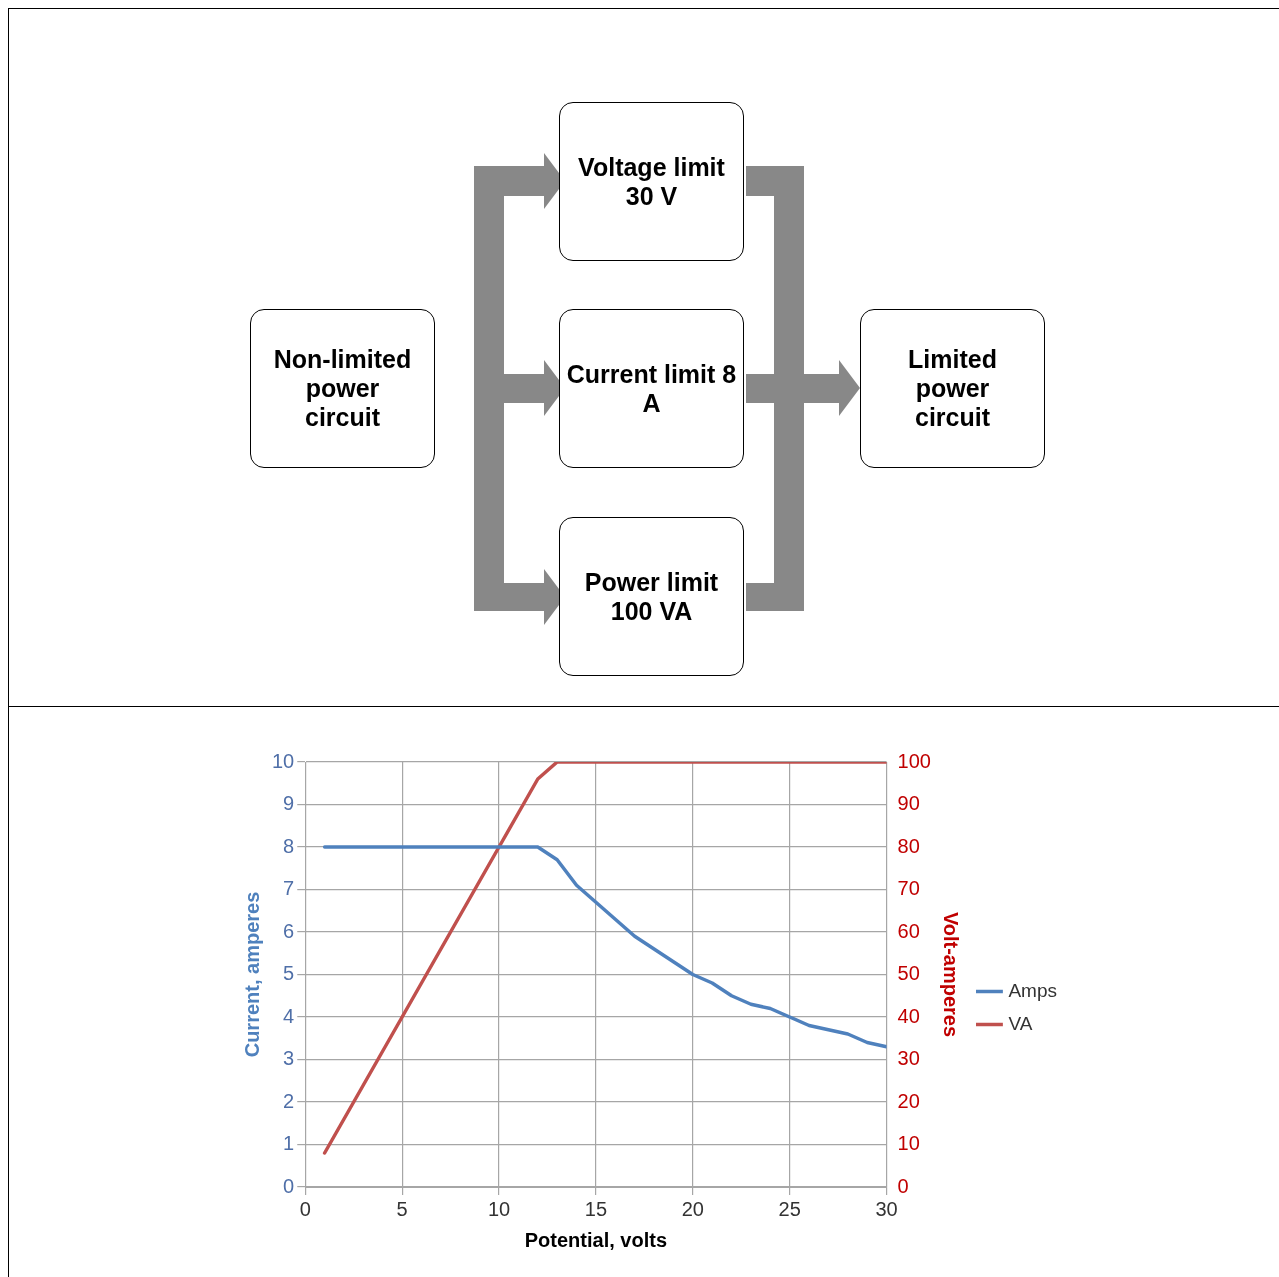 The width and height of the screenshot is (1279, 1277). Describe the element at coordinates (289, 1058) in the screenshot. I see `y-tick-label: 3` at that location.